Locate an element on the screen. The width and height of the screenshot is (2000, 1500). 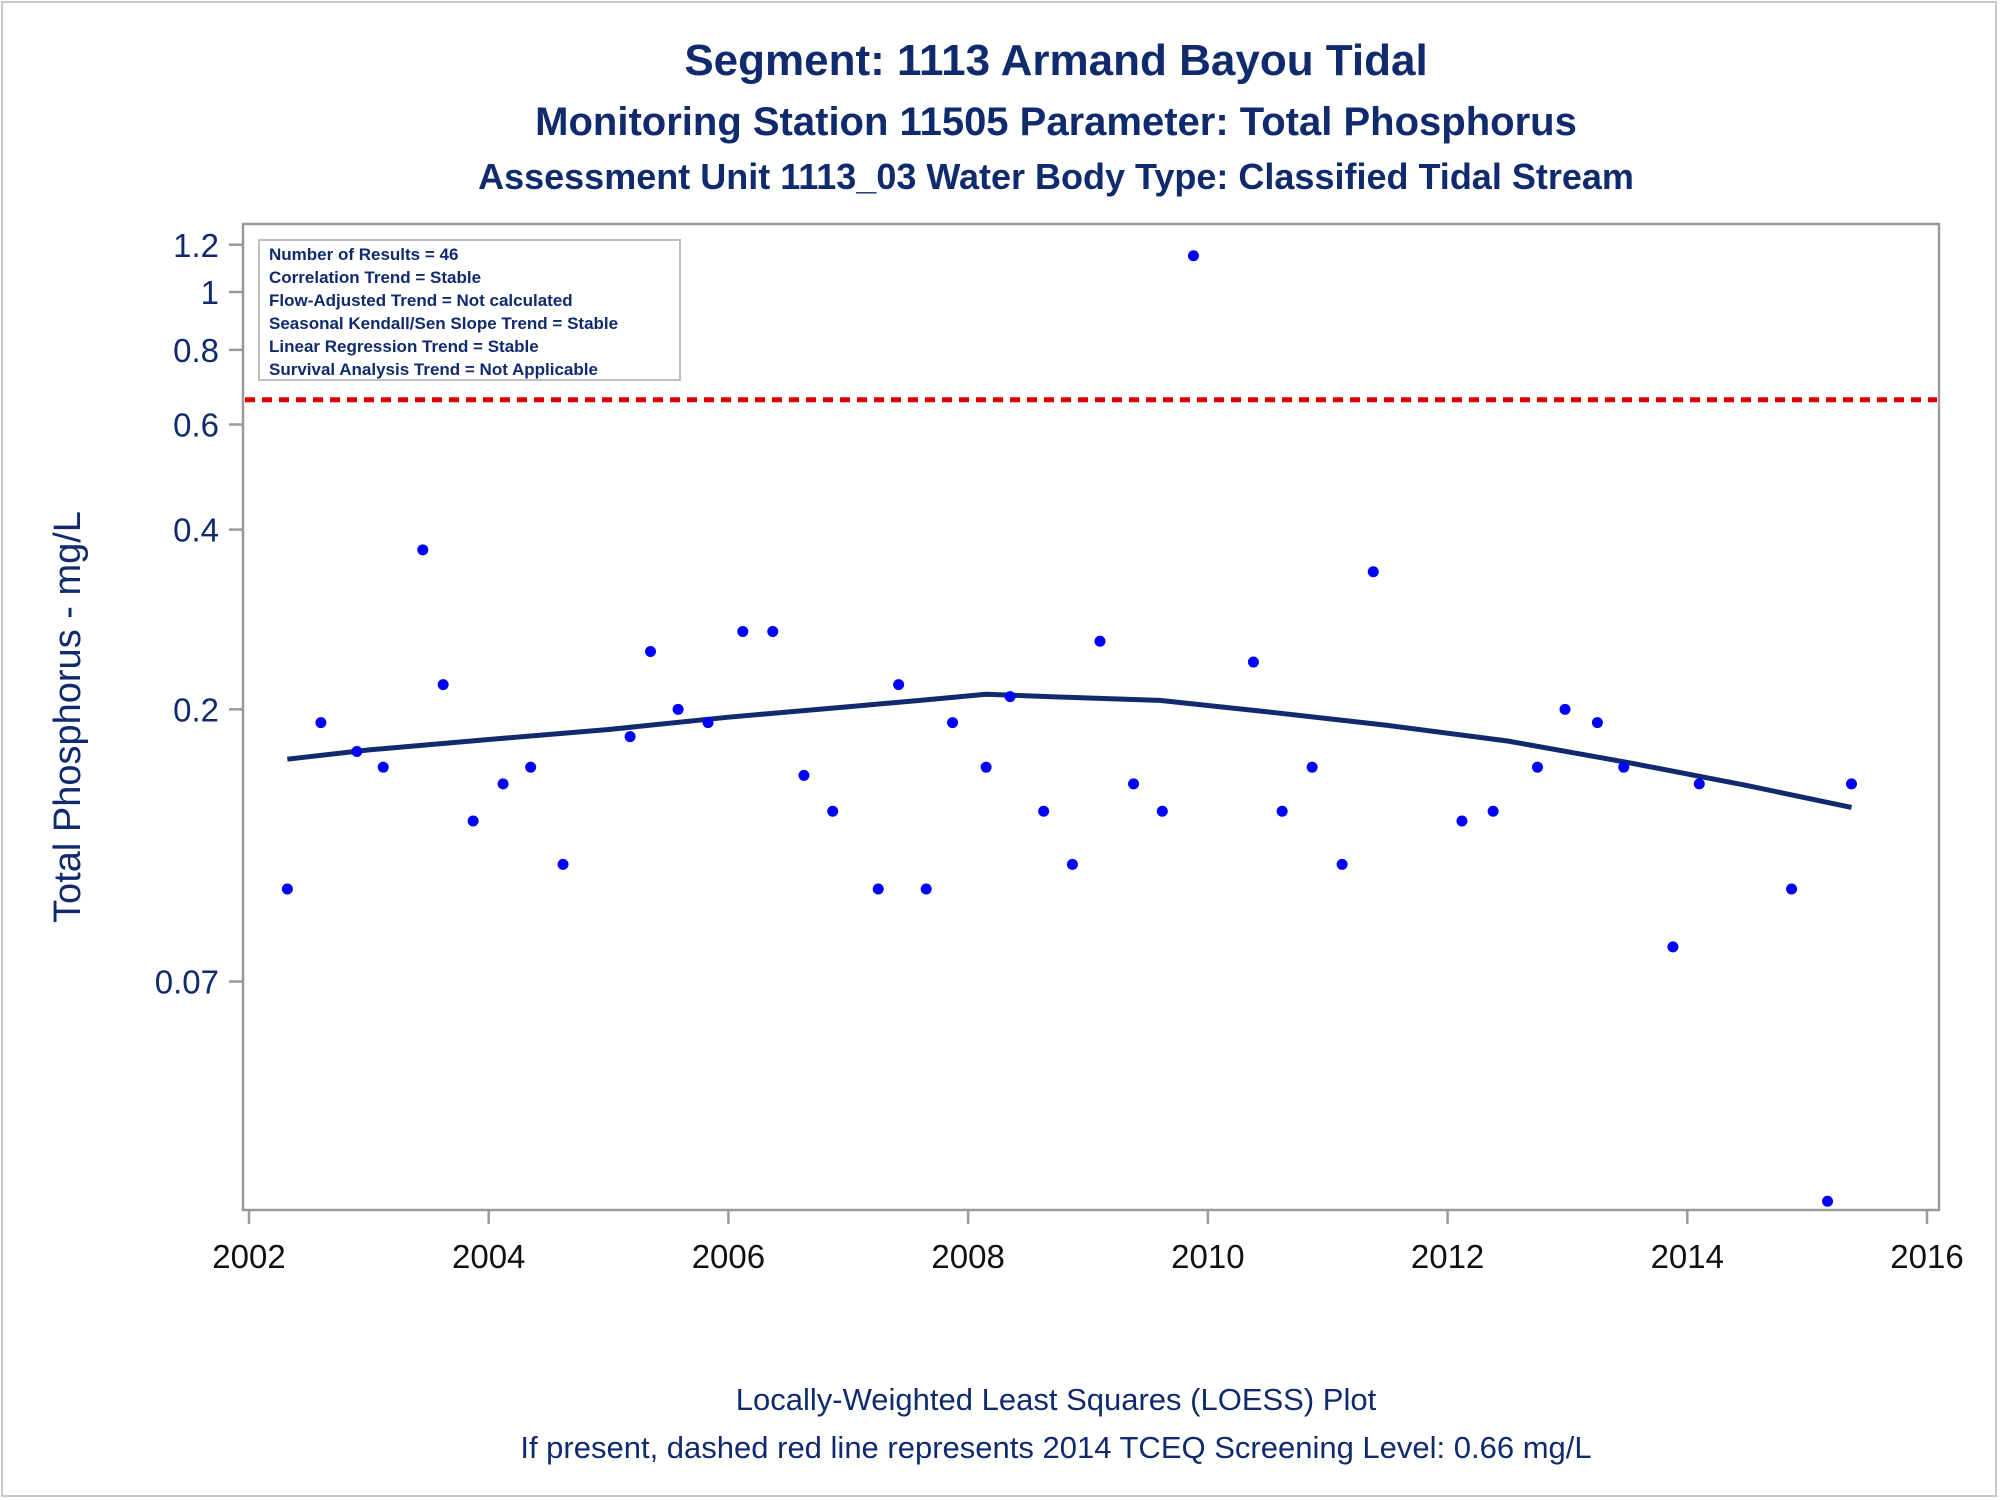
x-tick-label: 2008 is located at coordinates (967, 1256).